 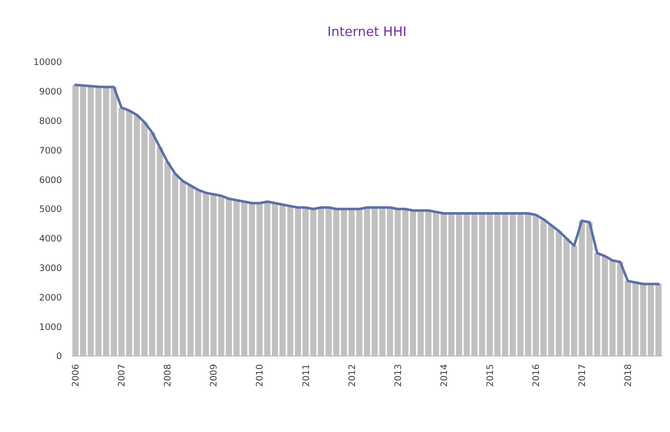 I want to click on y-tick-label: 8000, so click(x=50, y=121).